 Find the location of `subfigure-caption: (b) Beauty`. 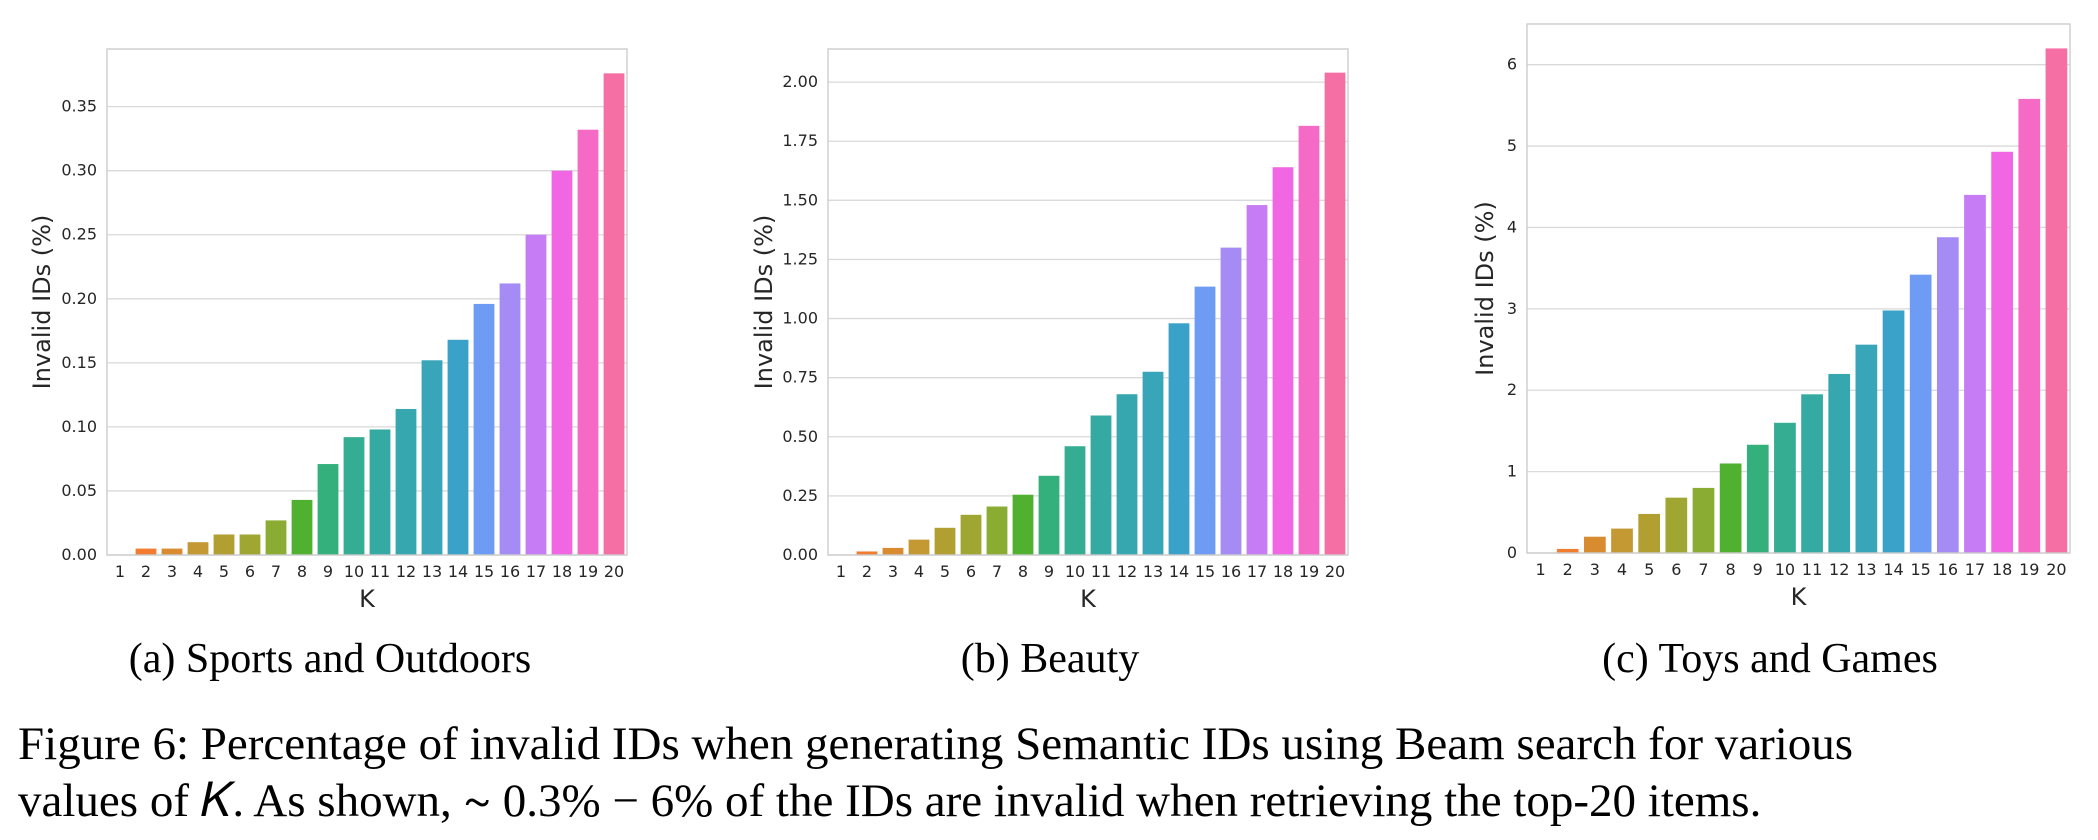

subfigure-caption: (b) Beauty is located at coordinates (1050, 659).